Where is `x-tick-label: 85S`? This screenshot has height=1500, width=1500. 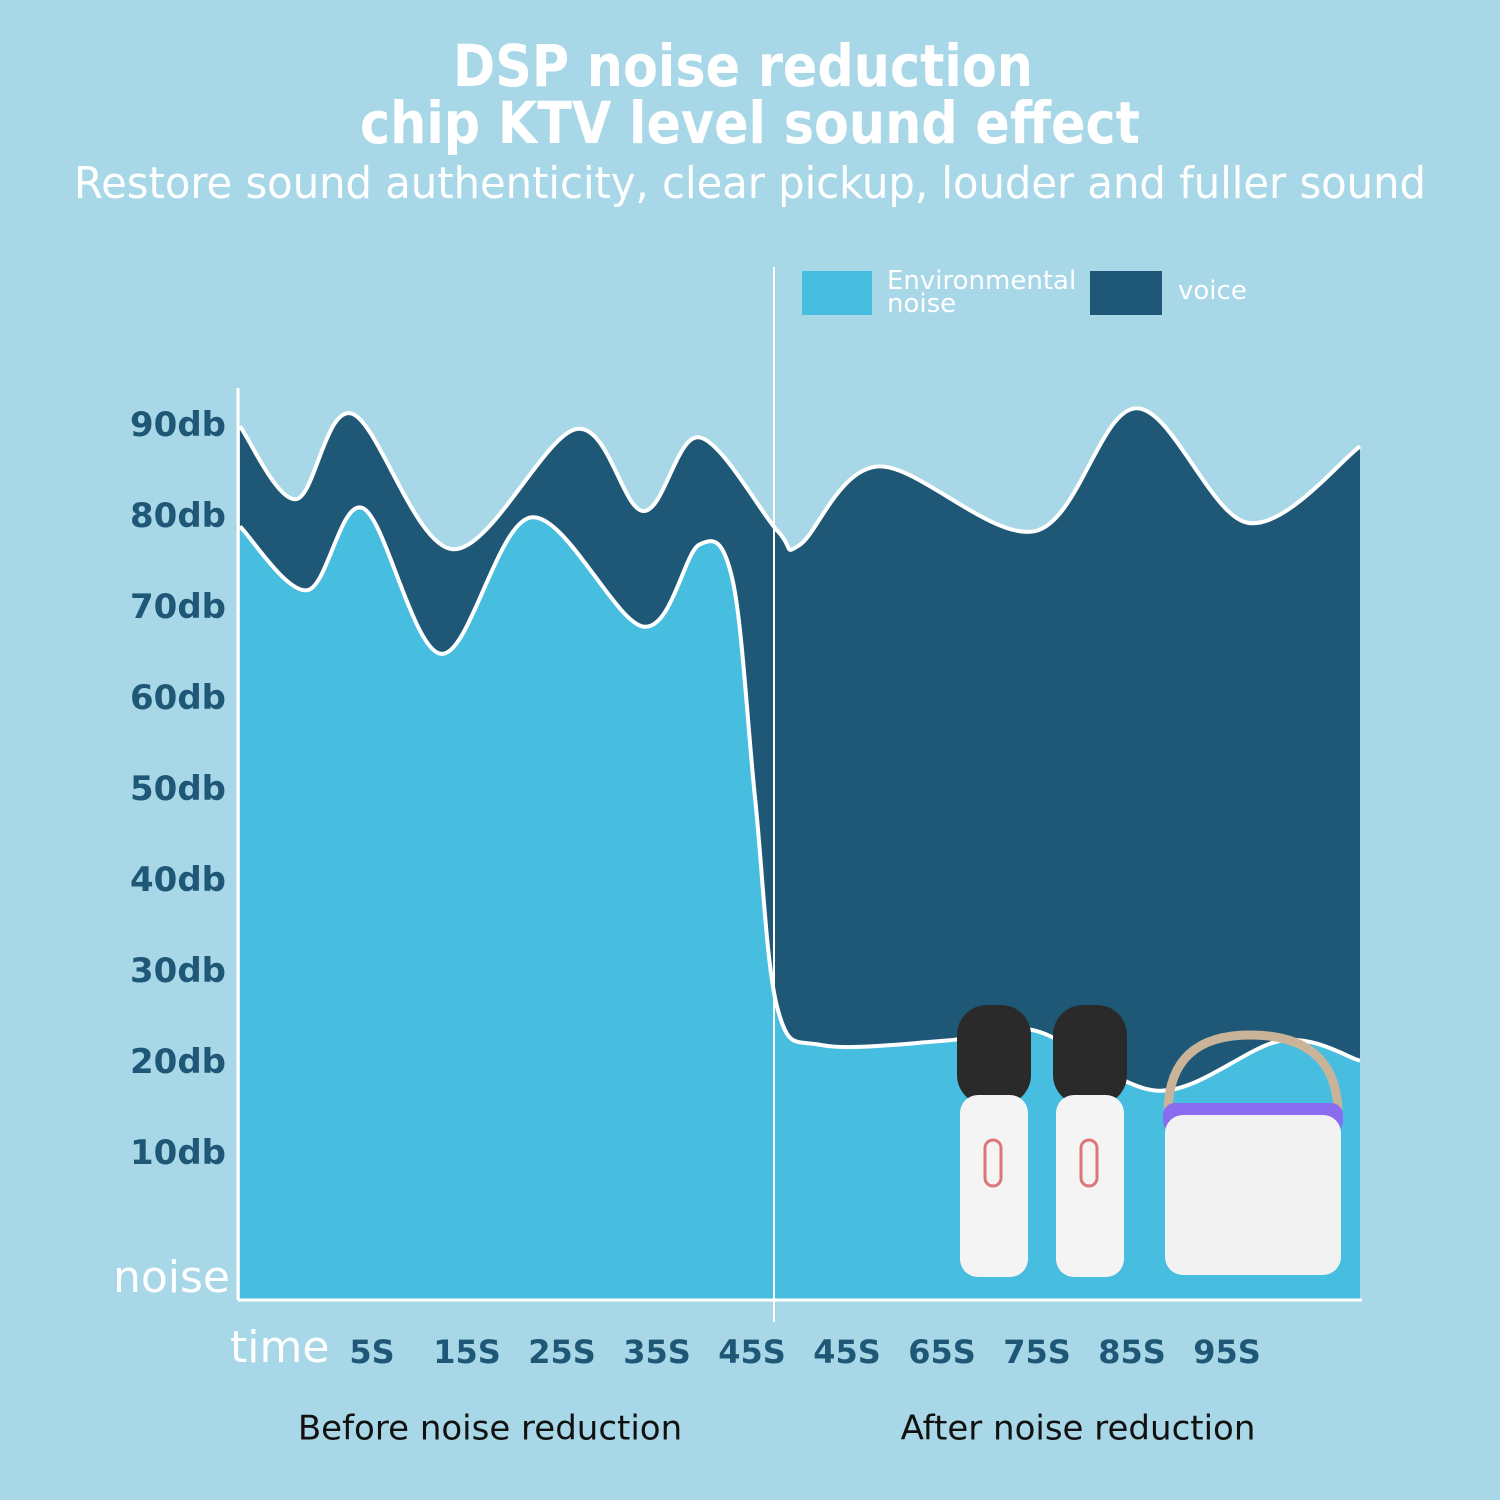 x-tick-label: 85S is located at coordinates (1132, 1352).